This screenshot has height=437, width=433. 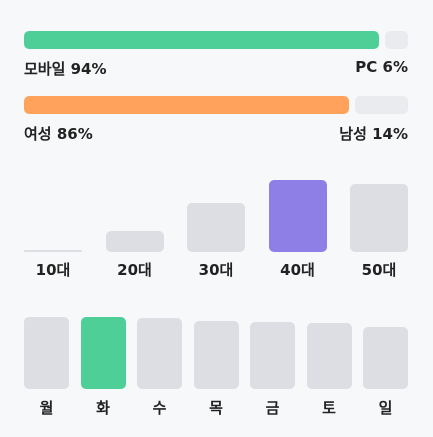 What do you see at coordinates (381, 105) in the screenshot?
I see `male-share-bar` at bounding box center [381, 105].